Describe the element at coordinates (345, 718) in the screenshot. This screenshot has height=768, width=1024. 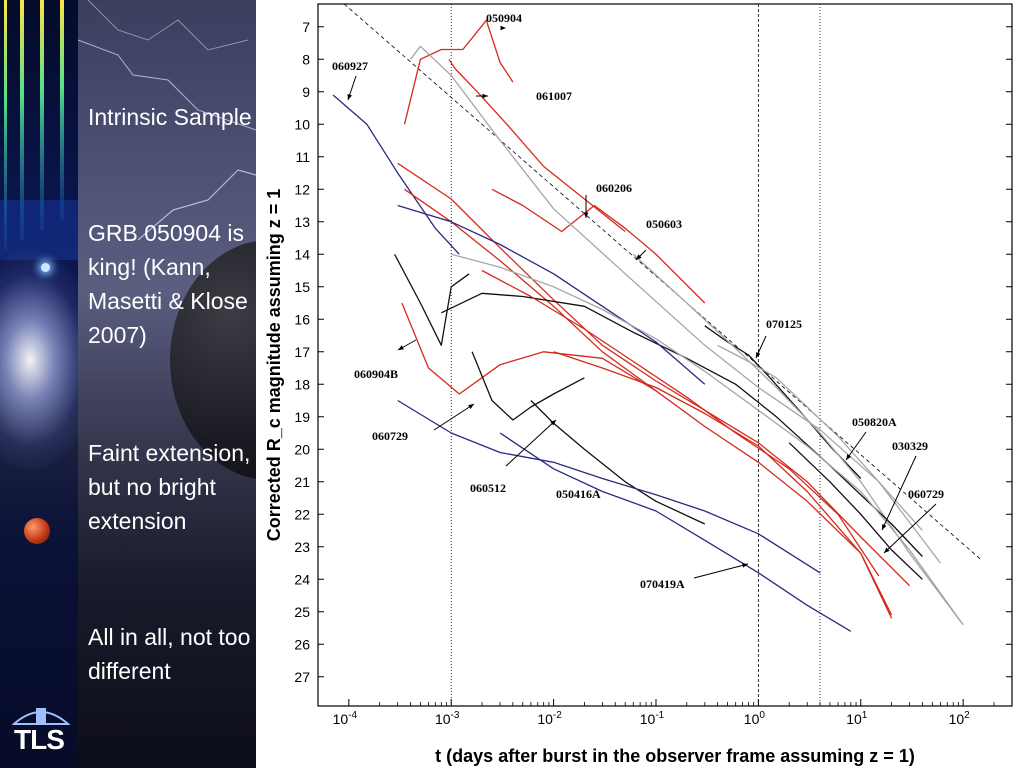
I see `x-tick-label: 10⁻⁴` at that location.